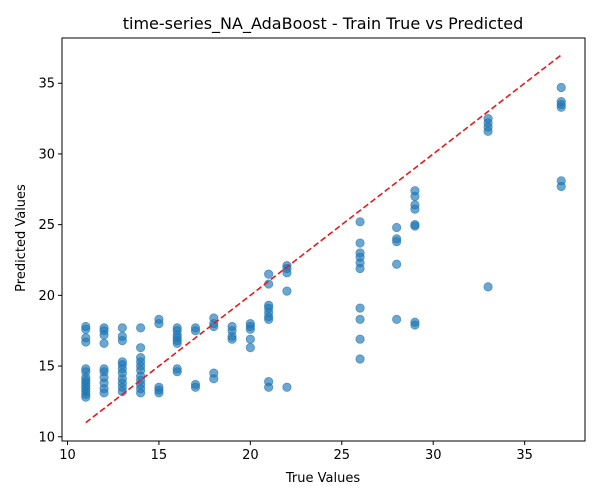 The height and width of the screenshot is (500, 600). I want to click on y-axis-label: Predicted Values, so click(21, 238).